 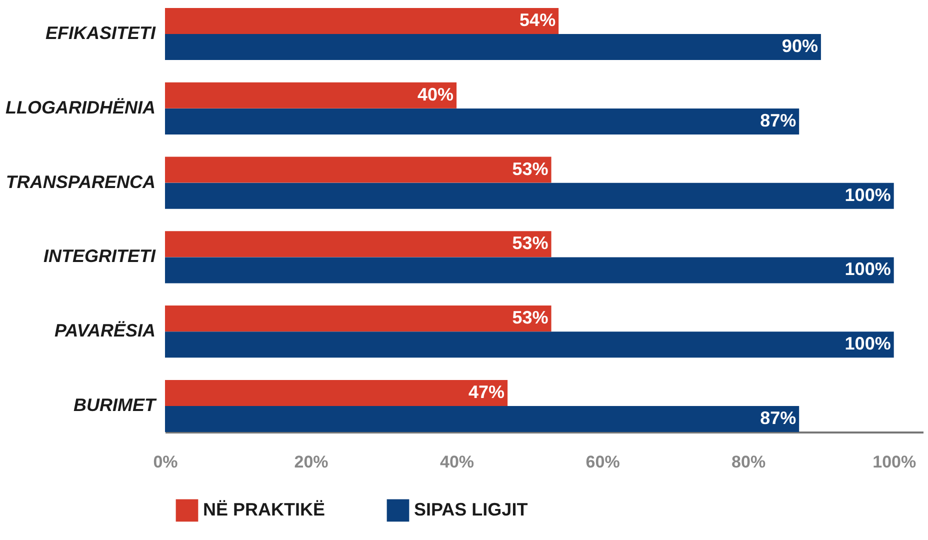 What do you see at coordinates (81, 182) in the screenshot?
I see `y-tick-label: TRANSPARENCA` at bounding box center [81, 182].